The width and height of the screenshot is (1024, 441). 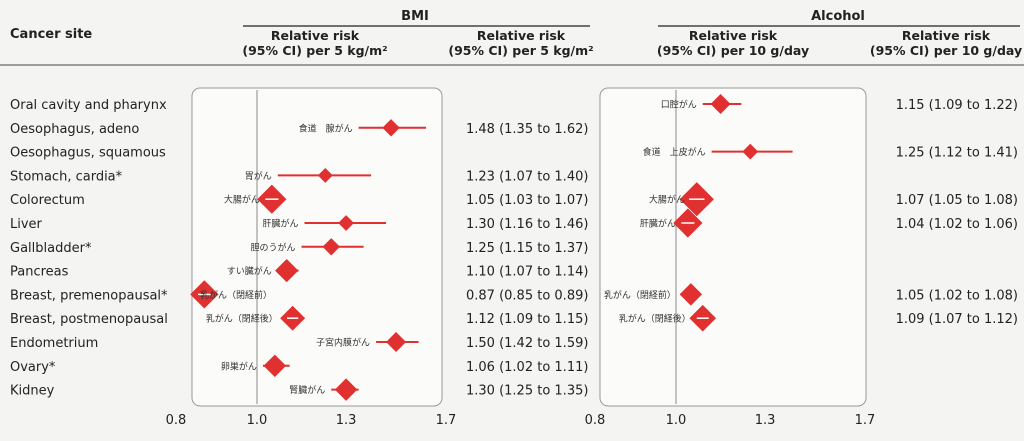 What do you see at coordinates (595, 420) in the screenshot?
I see `alcohol-x-tick-label: 0.8` at bounding box center [595, 420].